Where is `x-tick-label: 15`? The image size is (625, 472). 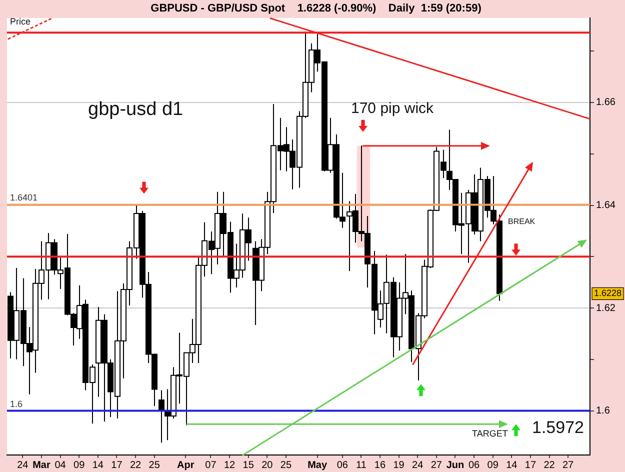 x-tick-label: 15 is located at coordinates (248, 465).